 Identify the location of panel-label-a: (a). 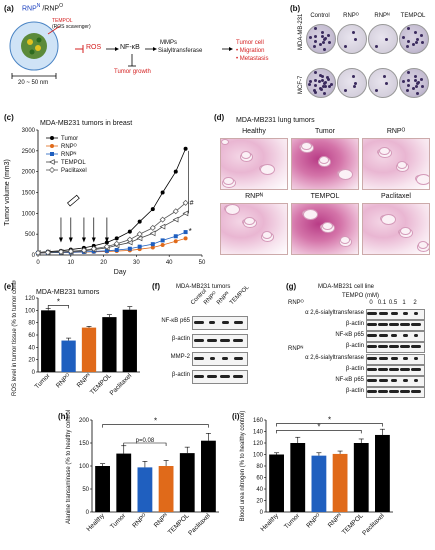
(9, 8).